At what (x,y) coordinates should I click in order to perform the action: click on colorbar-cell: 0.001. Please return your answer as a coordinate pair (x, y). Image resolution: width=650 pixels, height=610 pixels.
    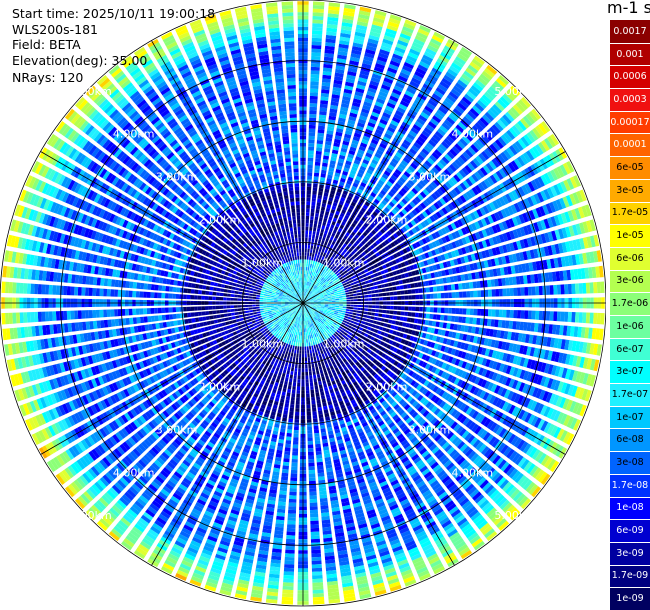
    Looking at the image, I should click on (630, 54).